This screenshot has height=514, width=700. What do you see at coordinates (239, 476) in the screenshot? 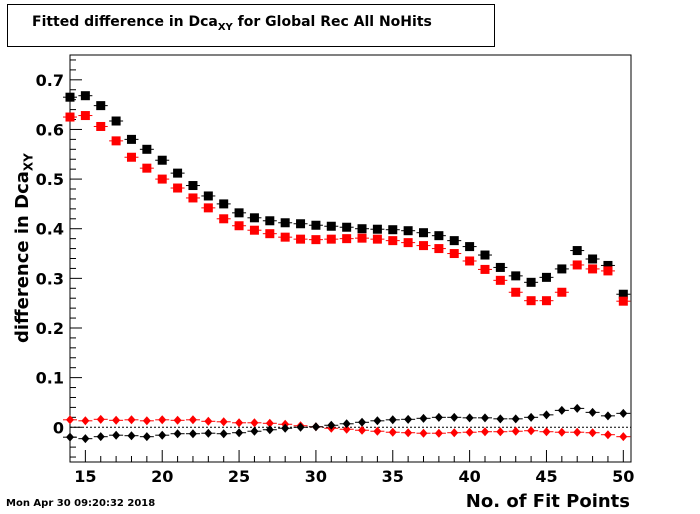
I see `x-tick-label: 25` at bounding box center [239, 476].